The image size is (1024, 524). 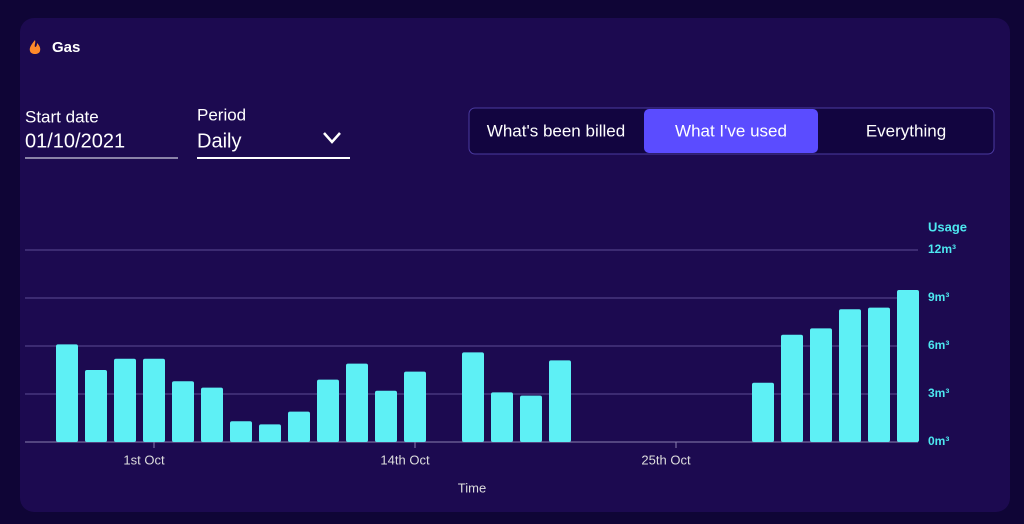 I want to click on y-tick-label: 0m³, so click(x=938, y=441).